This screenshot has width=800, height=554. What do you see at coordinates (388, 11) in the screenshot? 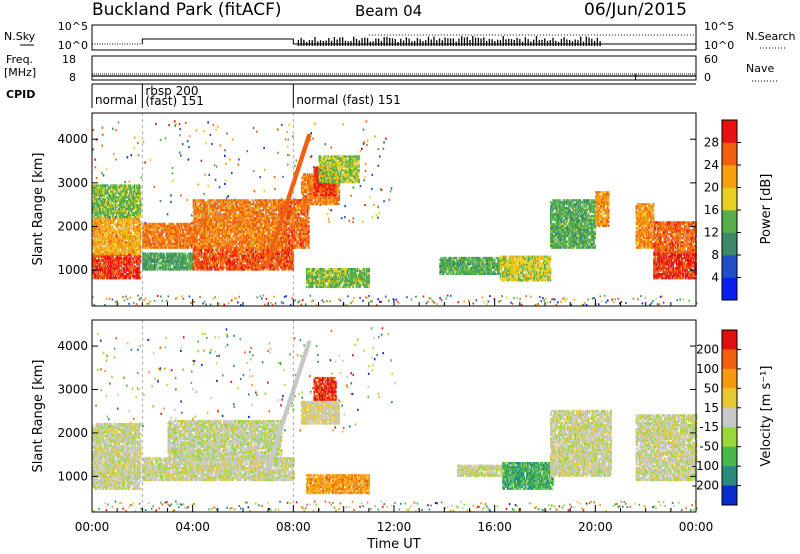
I see `beam-title: Beam 04` at bounding box center [388, 11].